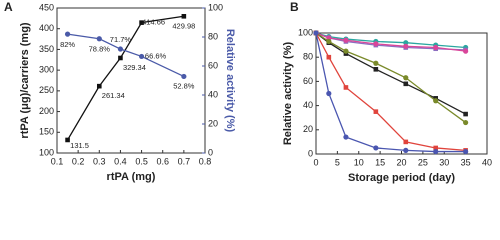 The width and height of the screenshot is (500, 240). What do you see at coordinates (131, 177) in the screenshot?
I see `x-axis-title: rtPA (mg)` at bounding box center [131, 177].